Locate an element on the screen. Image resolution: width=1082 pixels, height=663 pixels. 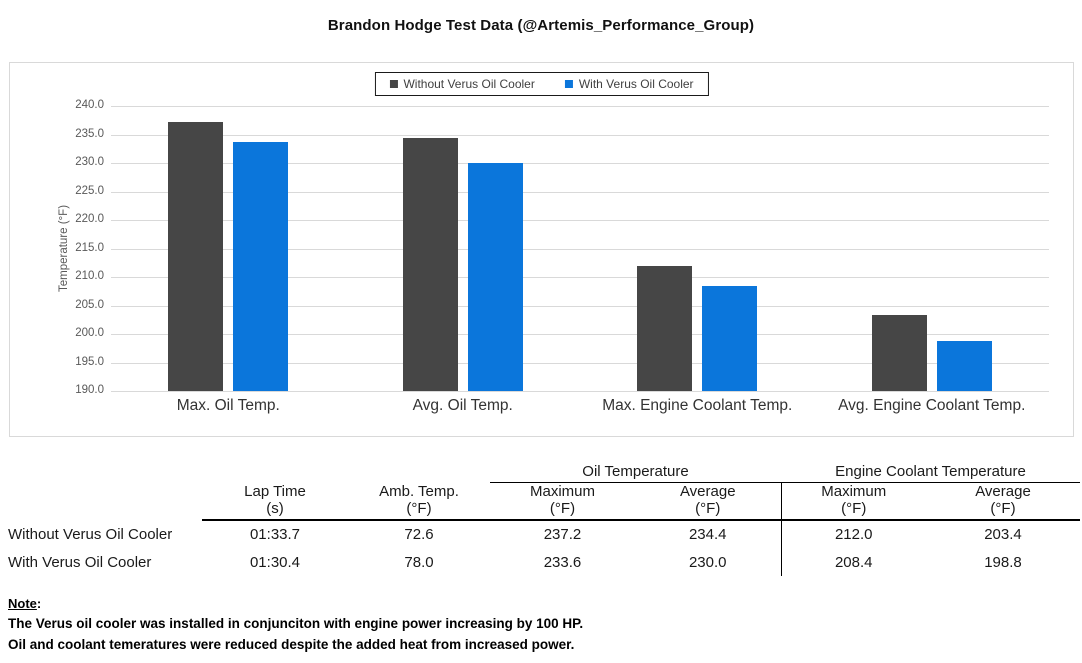
y-tick-label: 205.0 is located at coordinates (89, 304).